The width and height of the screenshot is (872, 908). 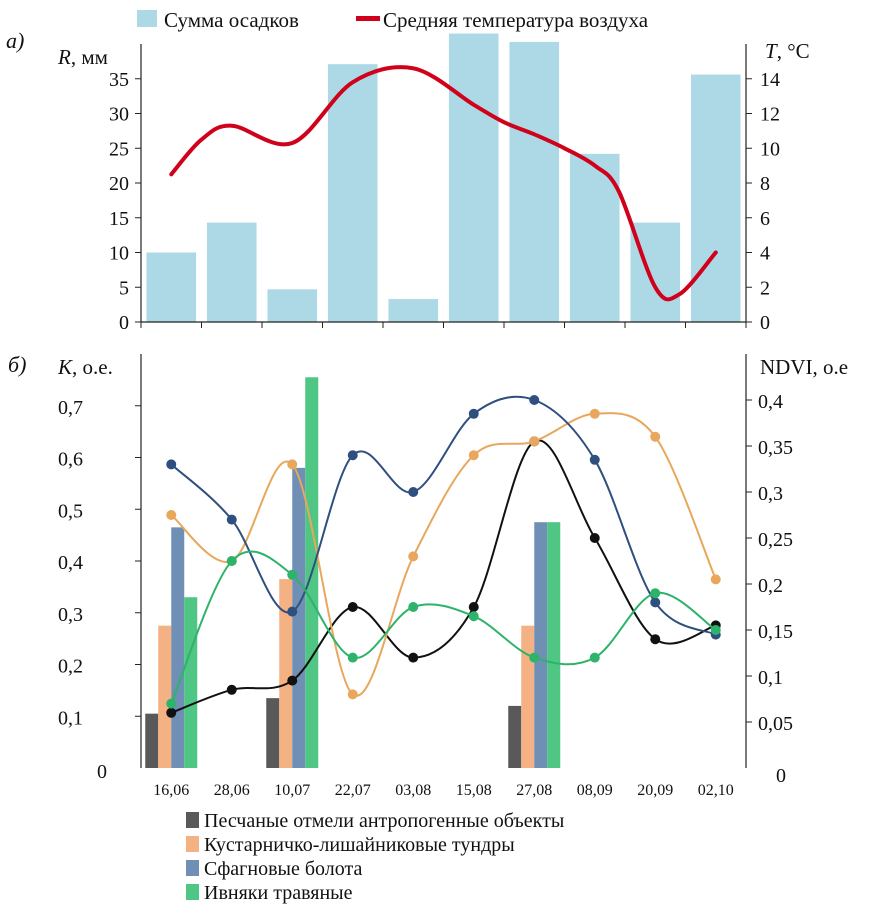 What do you see at coordinates (70, 718) in the screenshot?
I see `panel-b-left-tick-label: 0,1` at bounding box center [70, 718].